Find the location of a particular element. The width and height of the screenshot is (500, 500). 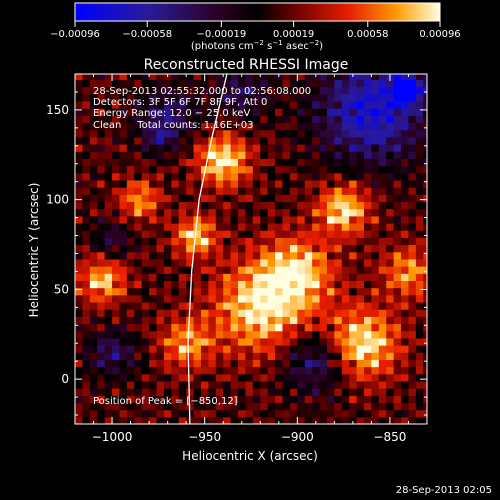

colorbar-tick-label: 0.00058 is located at coordinates (367, 34).